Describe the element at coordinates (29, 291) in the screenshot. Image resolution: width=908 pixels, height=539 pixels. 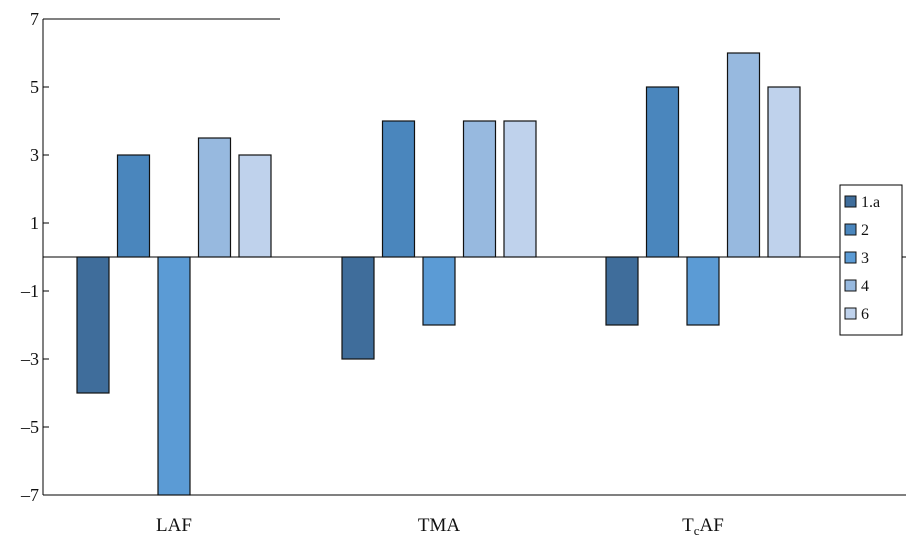
I see `y-tick-label: –1` at that location.